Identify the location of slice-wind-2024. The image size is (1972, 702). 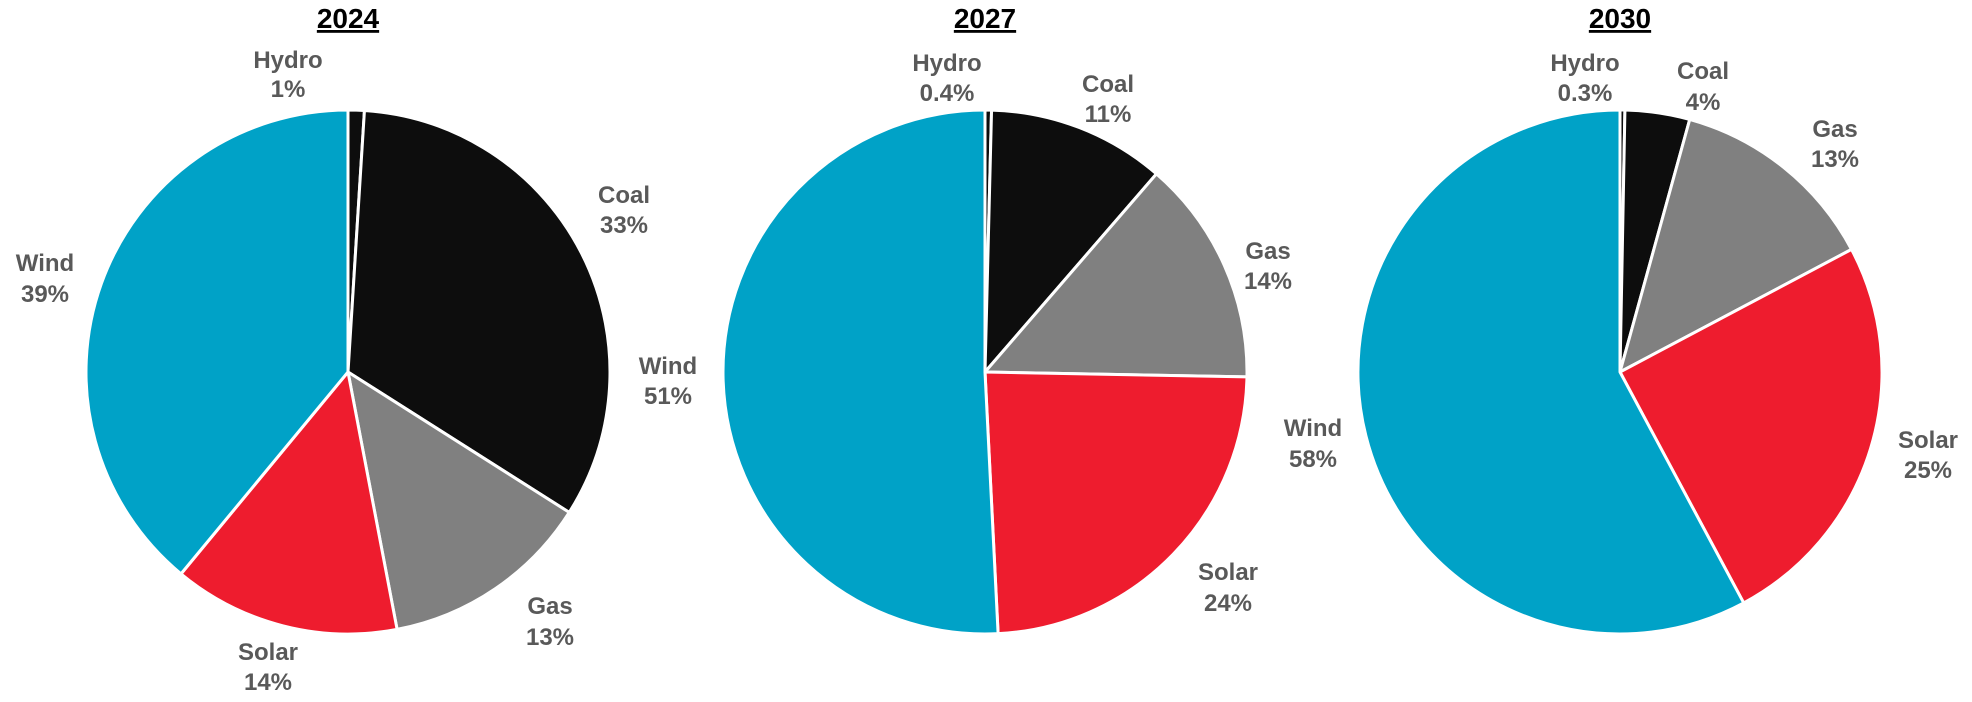
(217, 342).